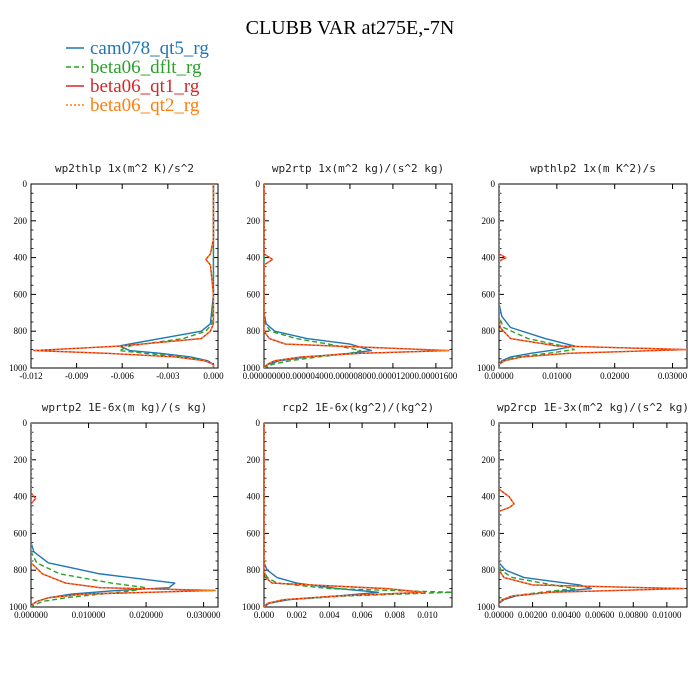  What do you see at coordinates (489, 460) in the screenshot?
I see `y-tick-label-5-1: 200` at bounding box center [489, 460].